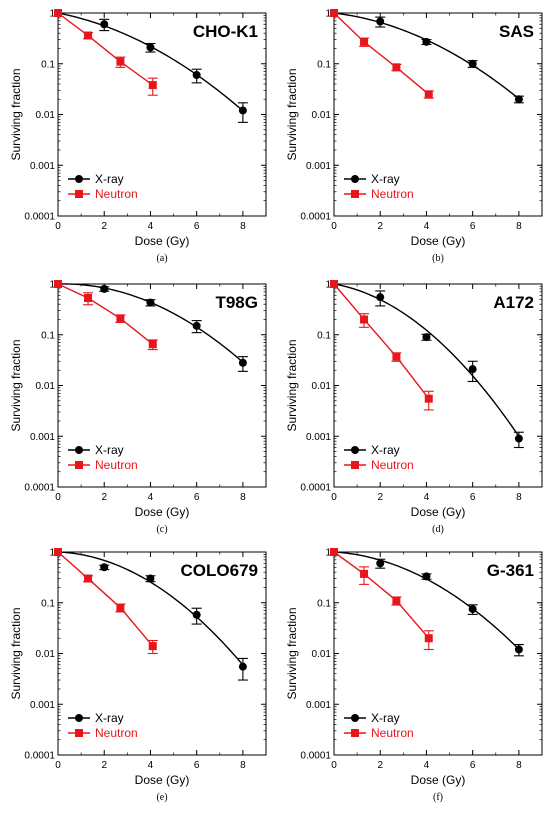 The height and width of the screenshot is (820, 550). Describe the element at coordinates (161, 797) in the screenshot. I see `panel-caption: (e)` at that location.